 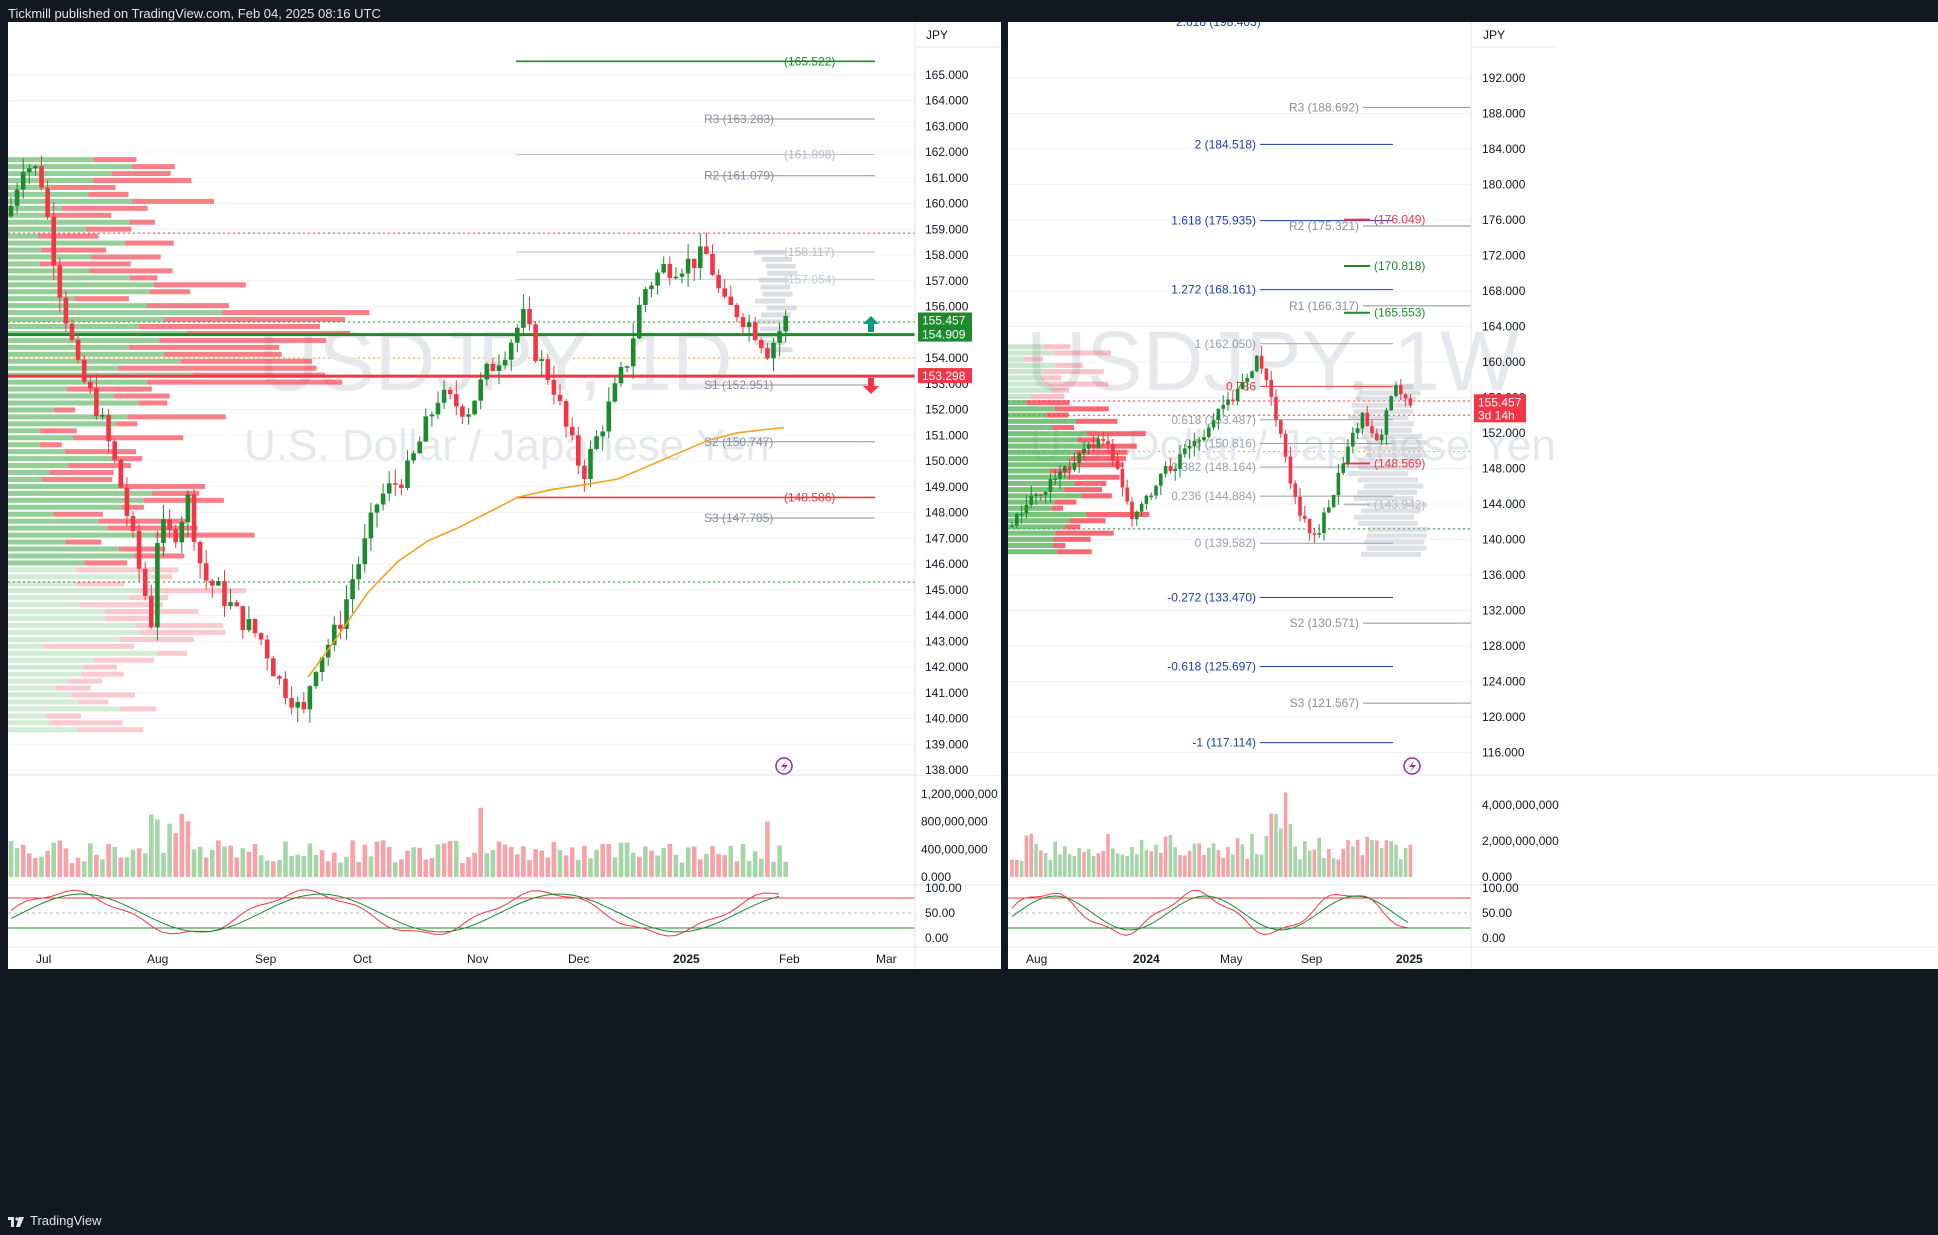 What do you see at coordinates (943, 888) in the screenshot?
I see `osc-tick: 100.00` at bounding box center [943, 888].